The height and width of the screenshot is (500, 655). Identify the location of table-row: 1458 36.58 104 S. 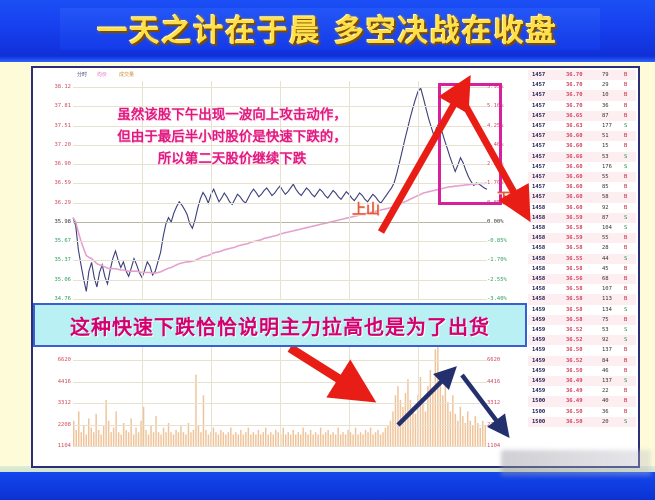
(582, 228).